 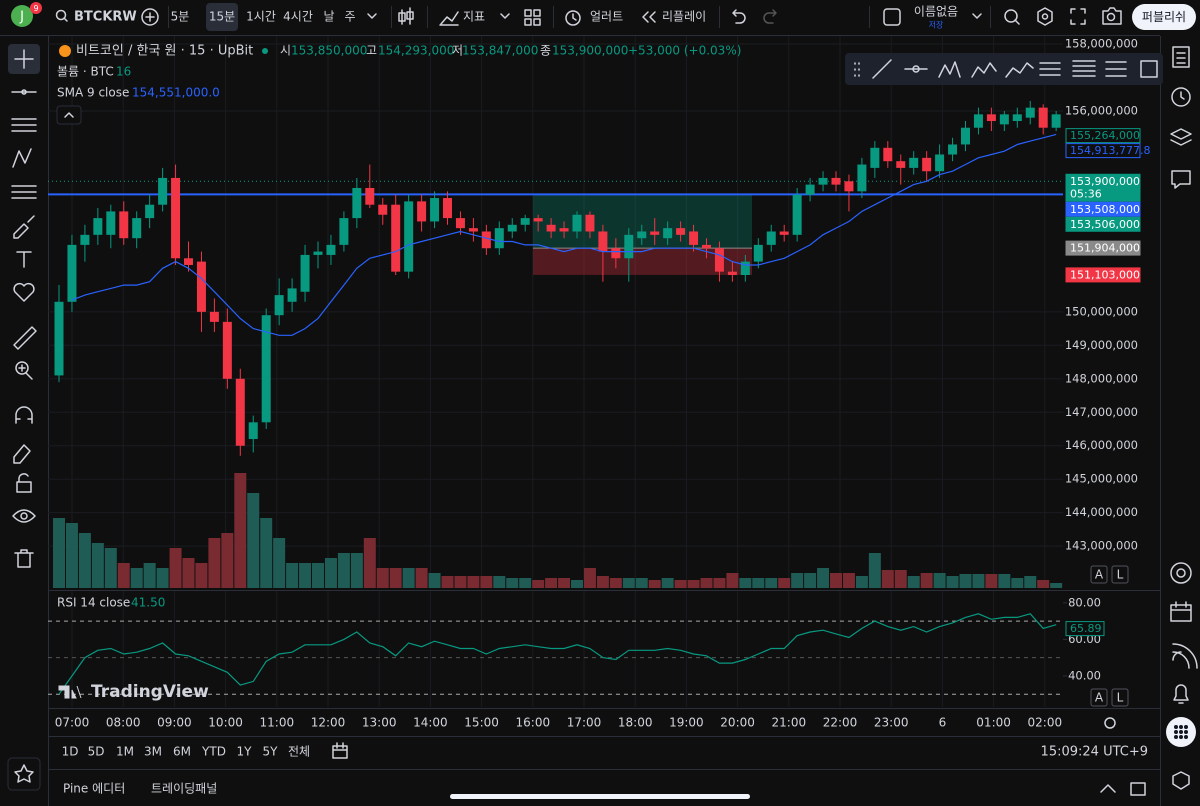 What do you see at coordinates (153, 752) in the screenshot?
I see `range-button: 3M` at bounding box center [153, 752].